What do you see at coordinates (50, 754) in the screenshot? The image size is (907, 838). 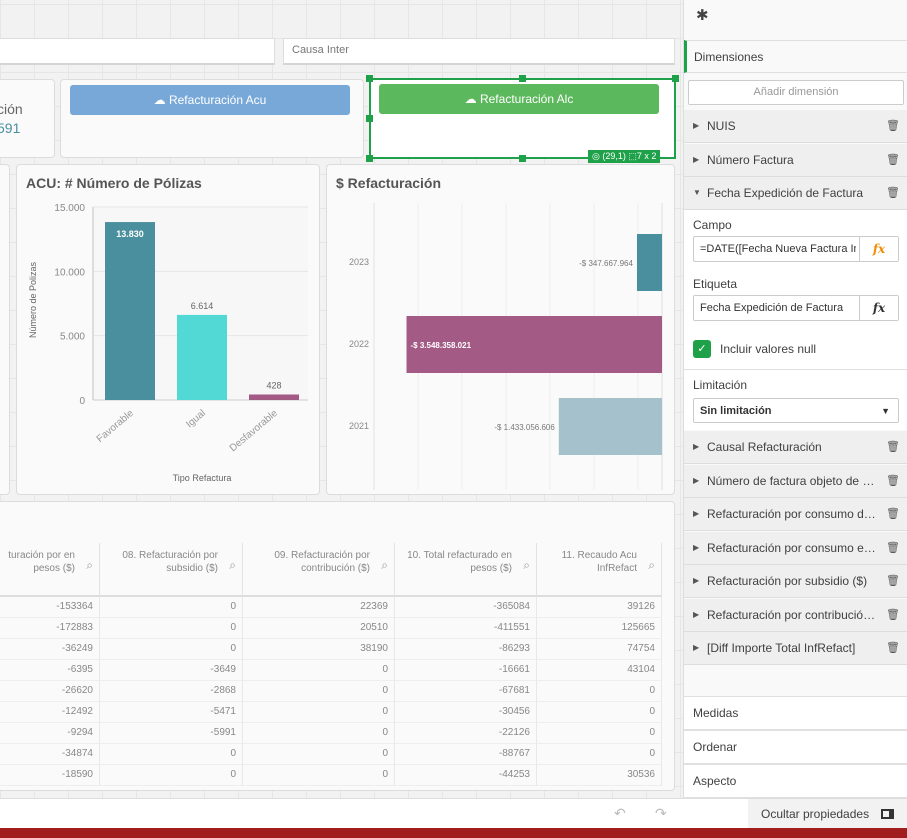 I see `table-cell: -34874` at bounding box center [50, 754].